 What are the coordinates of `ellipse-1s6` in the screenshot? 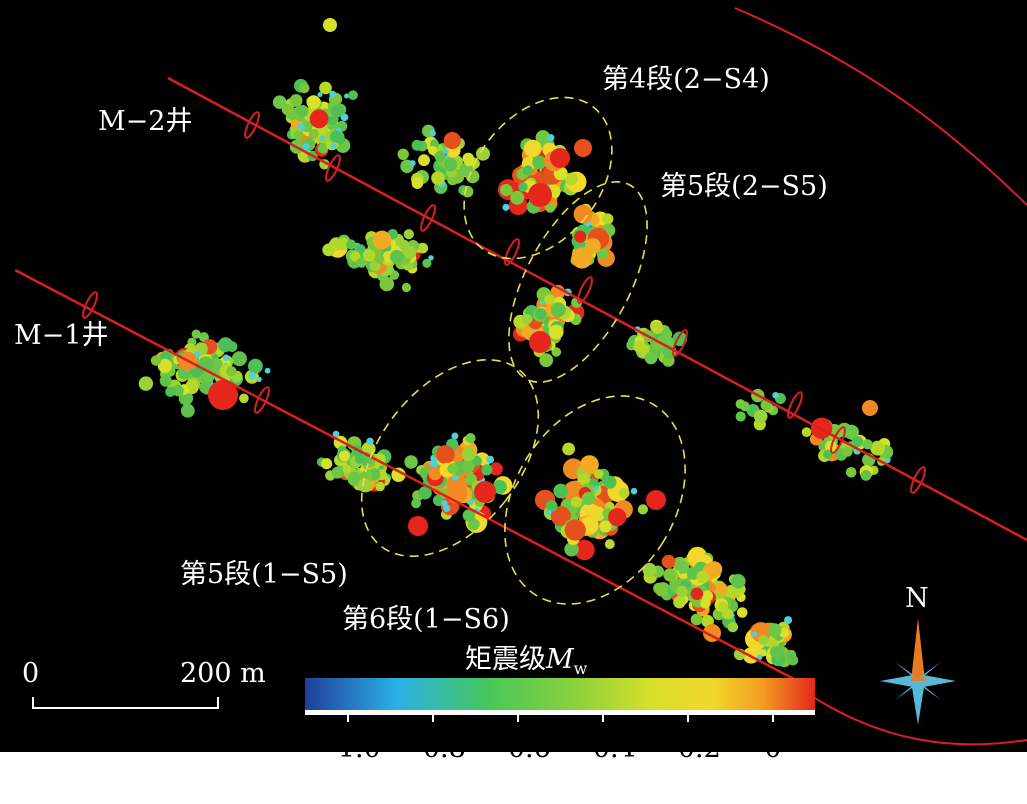 It's located at (595, 500).